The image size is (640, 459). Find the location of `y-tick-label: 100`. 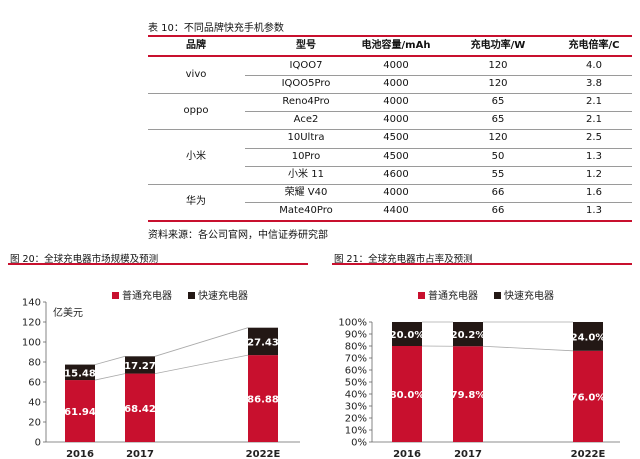

y-tick-label: 100 is located at coordinates (31, 343).